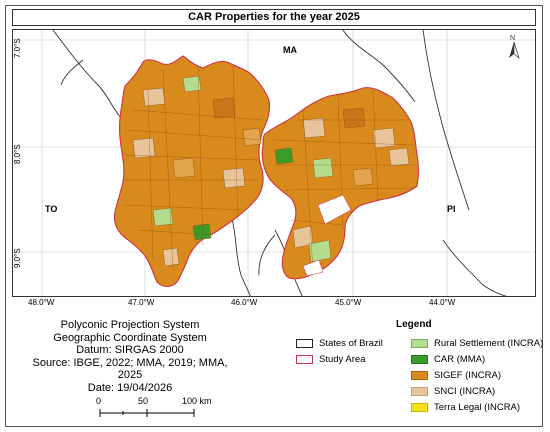  What do you see at coordinates (17, 48) in the screenshot?
I see `lat-label-7: 7.0°S` at bounding box center [17, 48].